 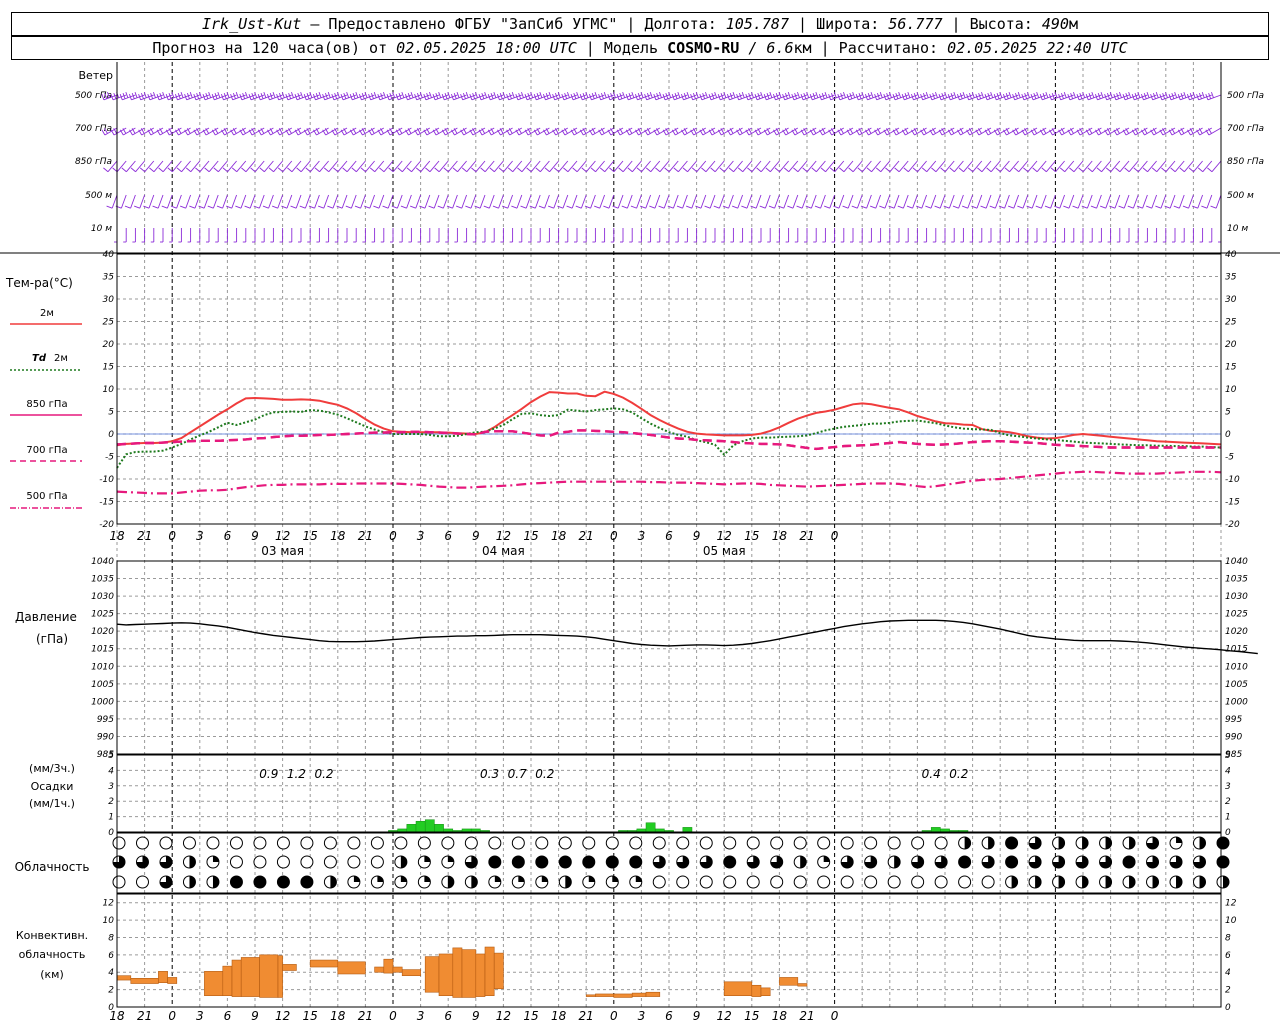 I want to click on x-tick-label: 15, so click(x=530, y=536).